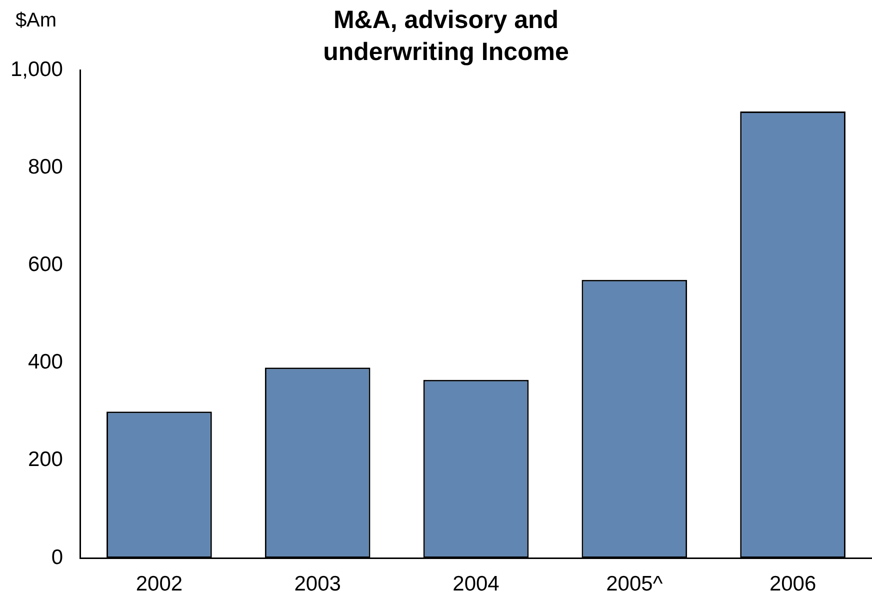 The image size is (872, 602). Describe the element at coordinates (36, 69) in the screenshot. I see `y-tick-label: 1,000` at that location.